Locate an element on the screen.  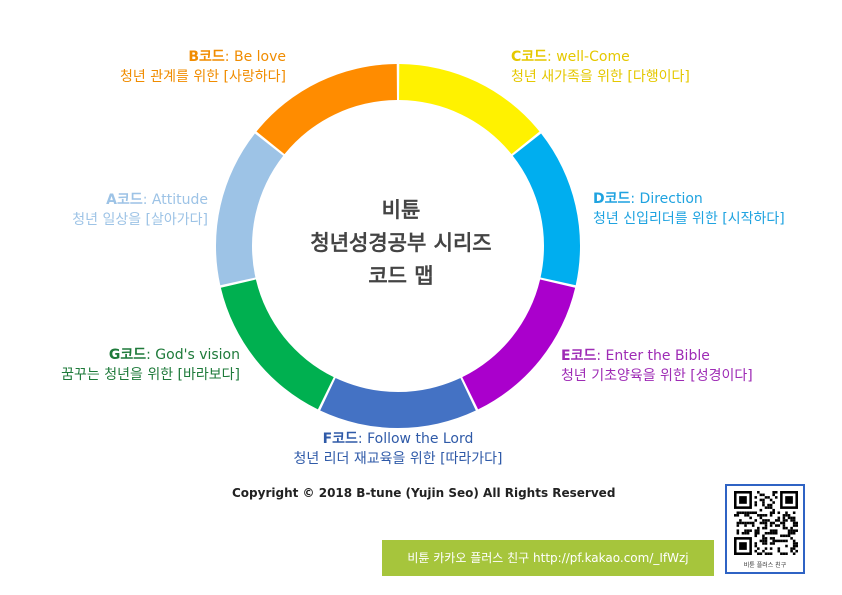
ring-segment-c is located at coordinates (469, 109).